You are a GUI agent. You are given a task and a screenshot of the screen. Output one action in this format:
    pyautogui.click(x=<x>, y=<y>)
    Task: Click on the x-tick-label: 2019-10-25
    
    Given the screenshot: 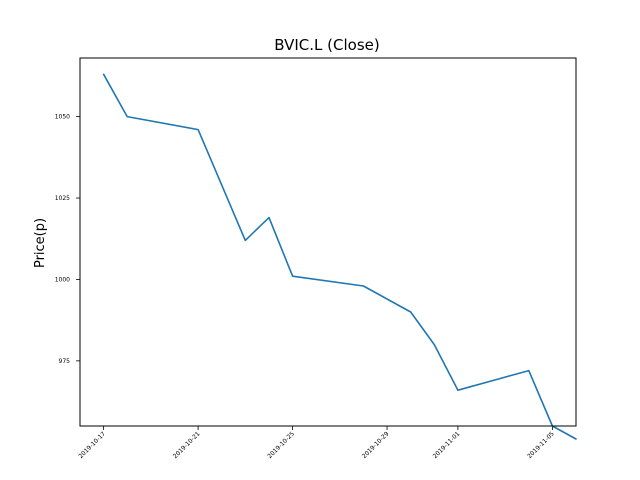 What is the action you would take?
    pyautogui.click(x=281, y=445)
    